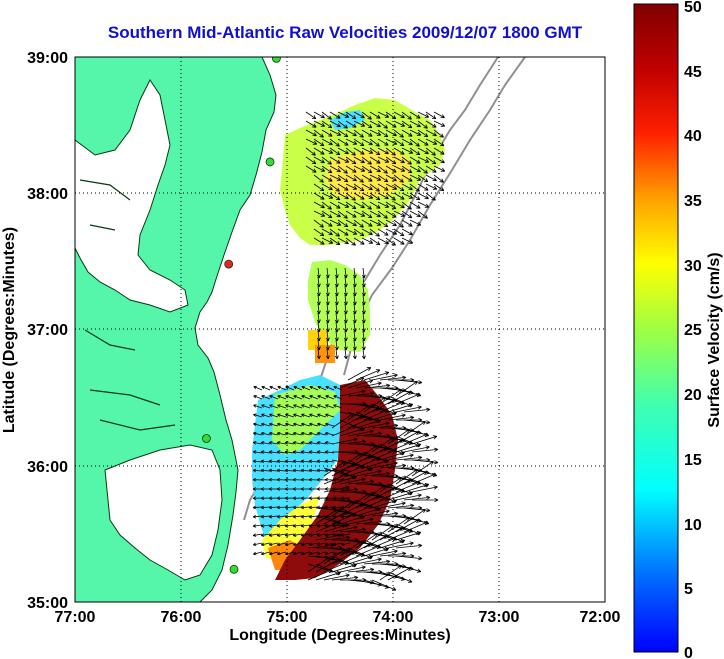  Describe the element at coordinates (163, 512) in the screenshot. I see `pamlico-sound` at that location.